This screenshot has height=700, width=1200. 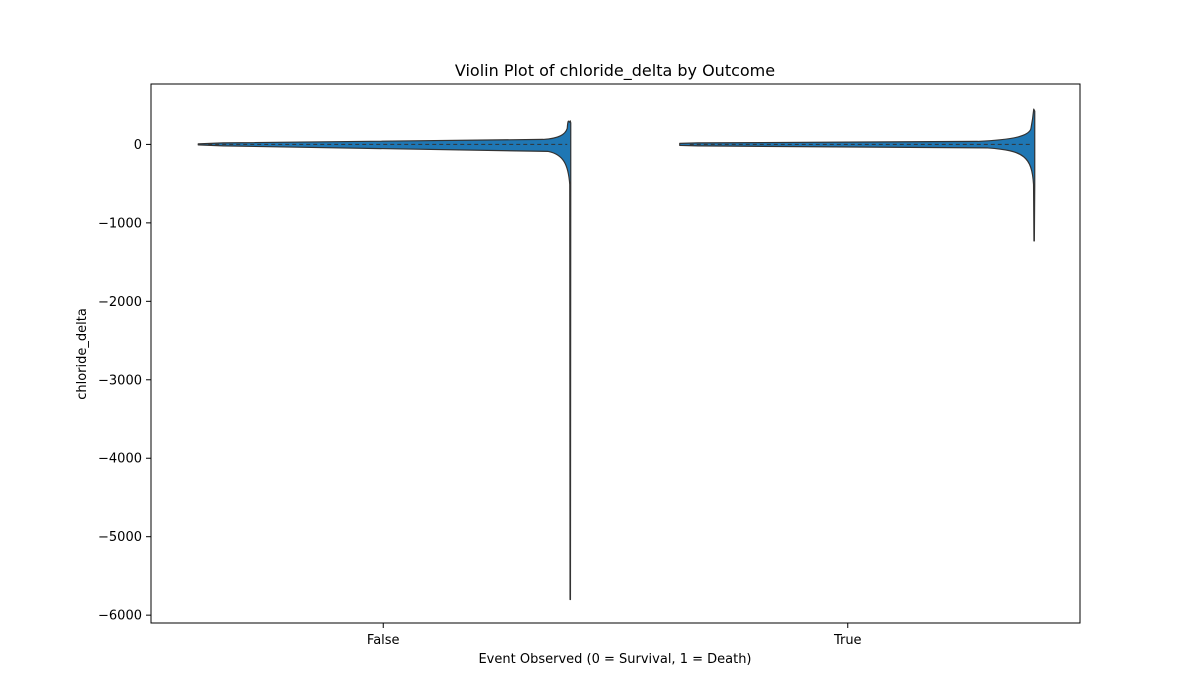 What do you see at coordinates (120, 459) in the screenshot?
I see `y-tick-label: −4000` at bounding box center [120, 459].